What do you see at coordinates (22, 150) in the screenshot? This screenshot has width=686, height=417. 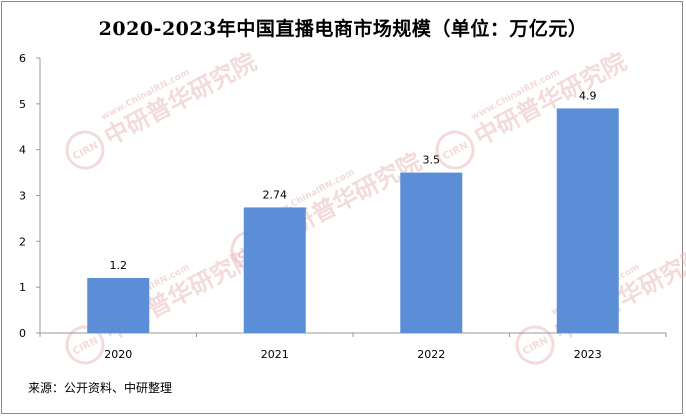 I see `y-tick-label: 4` at bounding box center [22, 150].